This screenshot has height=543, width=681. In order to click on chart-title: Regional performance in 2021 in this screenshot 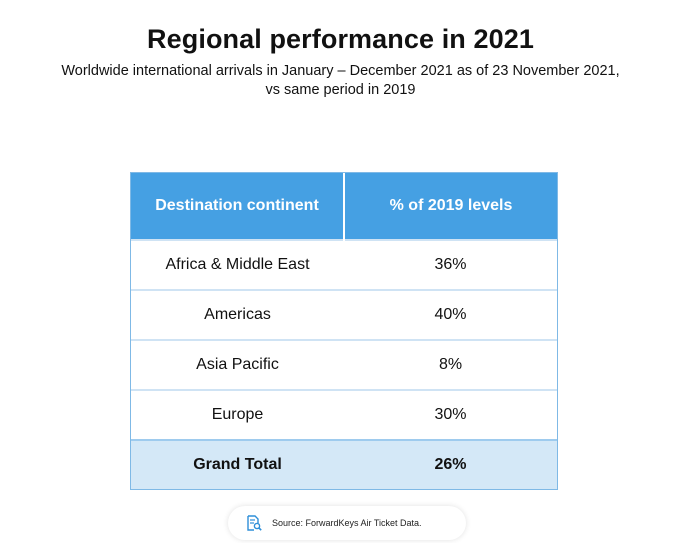, I will do `click(340, 39)`.